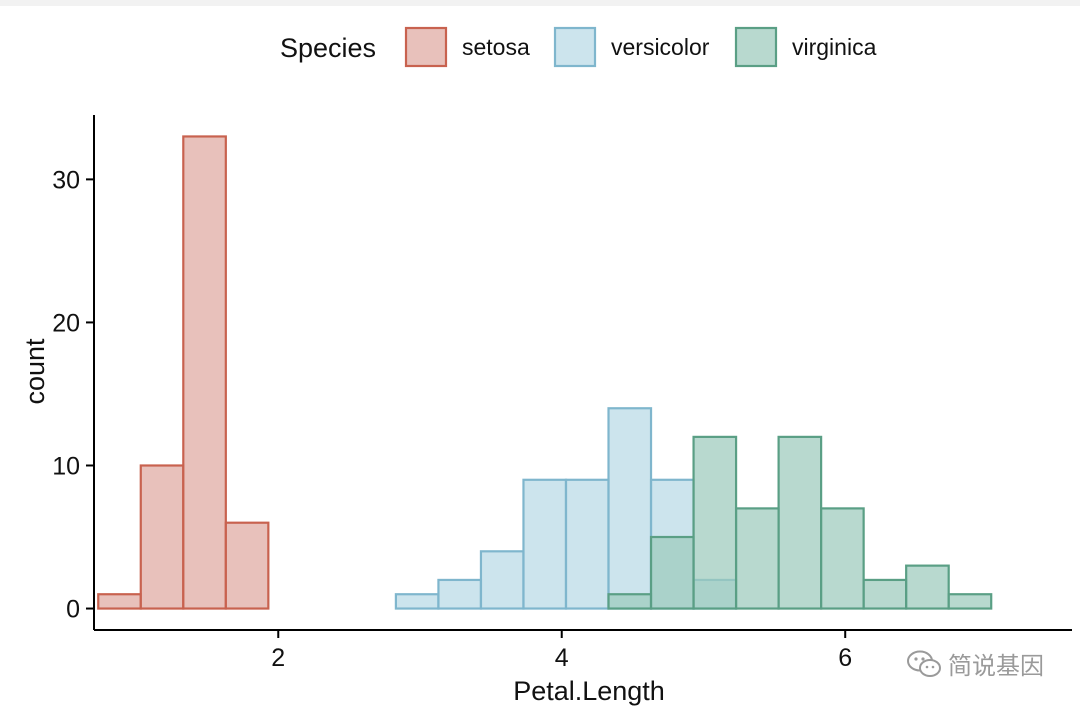  I want to click on legend-label-virginica: virginica, so click(834, 47).